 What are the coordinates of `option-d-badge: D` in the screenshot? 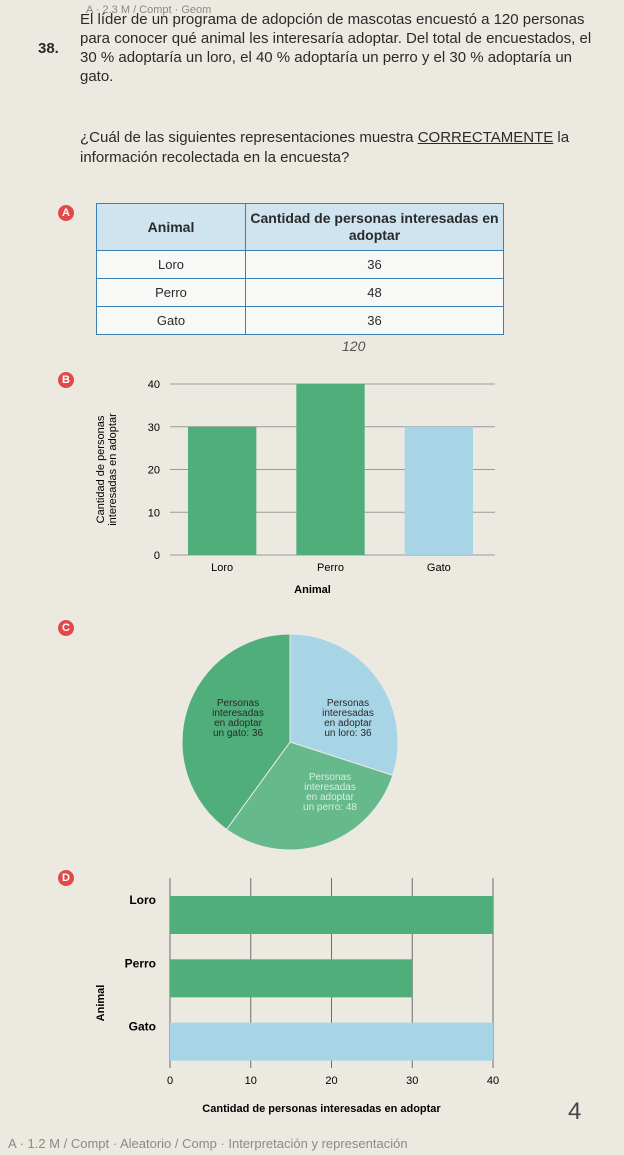 It's located at (66, 878).